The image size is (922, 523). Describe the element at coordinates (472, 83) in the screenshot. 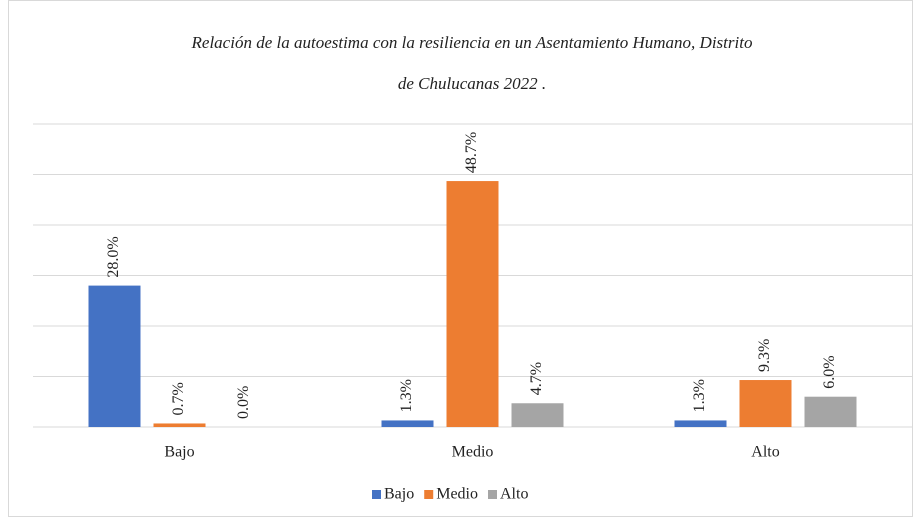

I see `chart-title: de Chulucanas 2022 .` at that location.